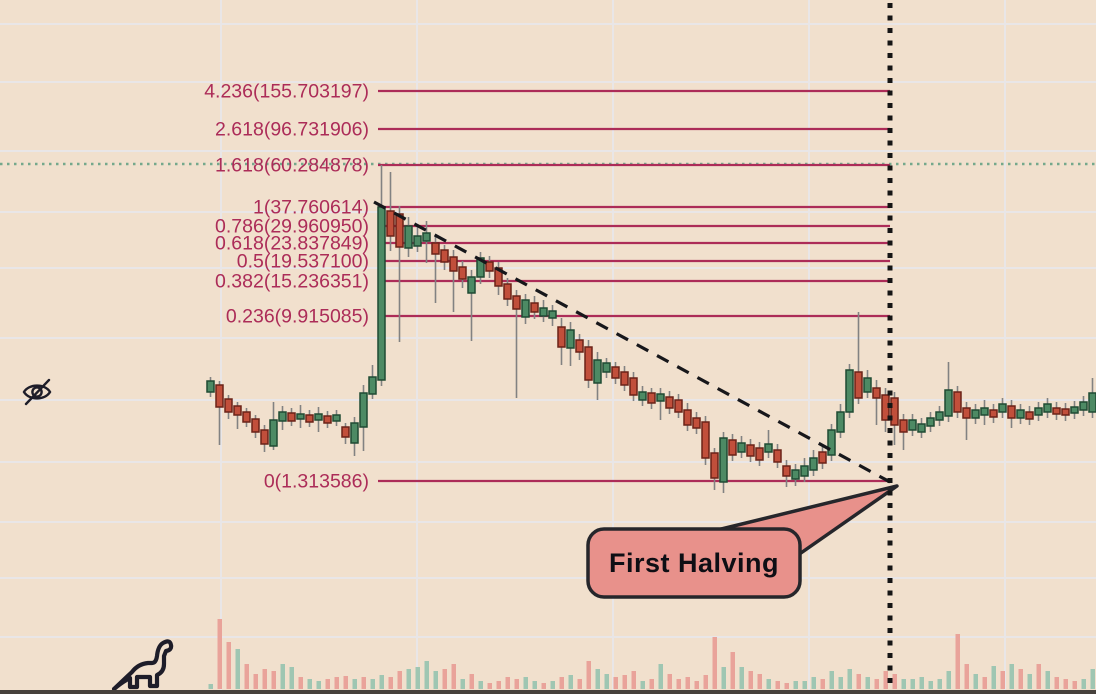  I want to click on fib-level-label: 4.236(155.703197), so click(286, 92).